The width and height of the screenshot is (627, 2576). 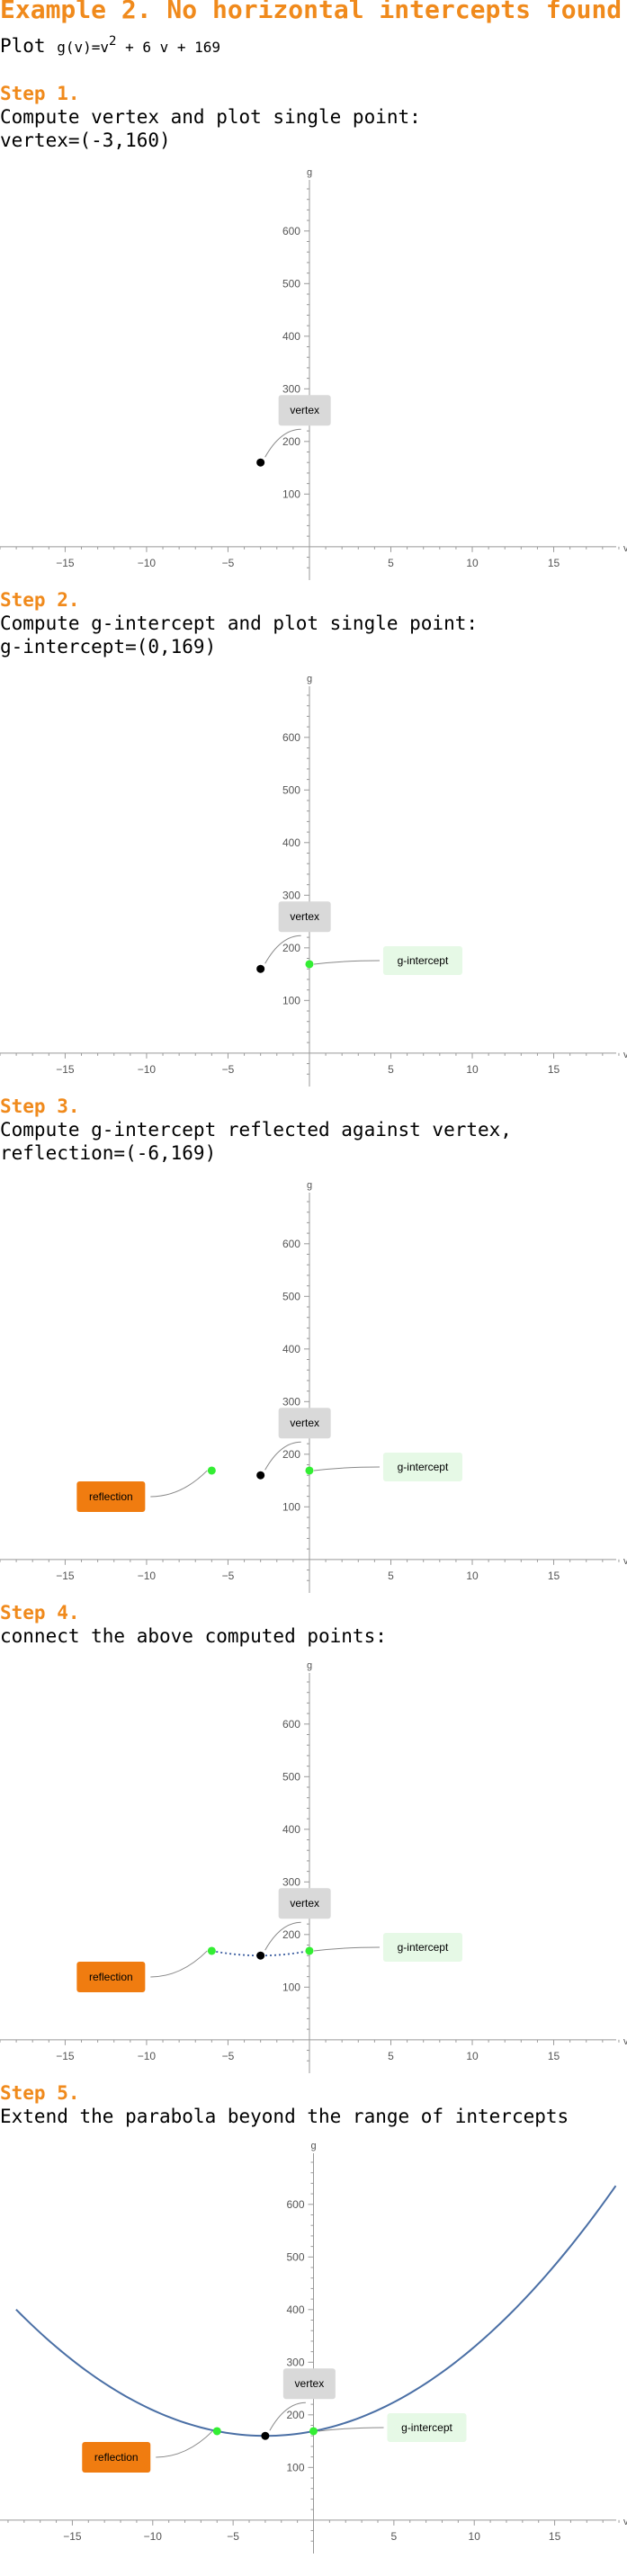 What do you see at coordinates (40, 1612) in the screenshot?
I see `step-4-title: Step 4.` at bounding box center [40, 1612].